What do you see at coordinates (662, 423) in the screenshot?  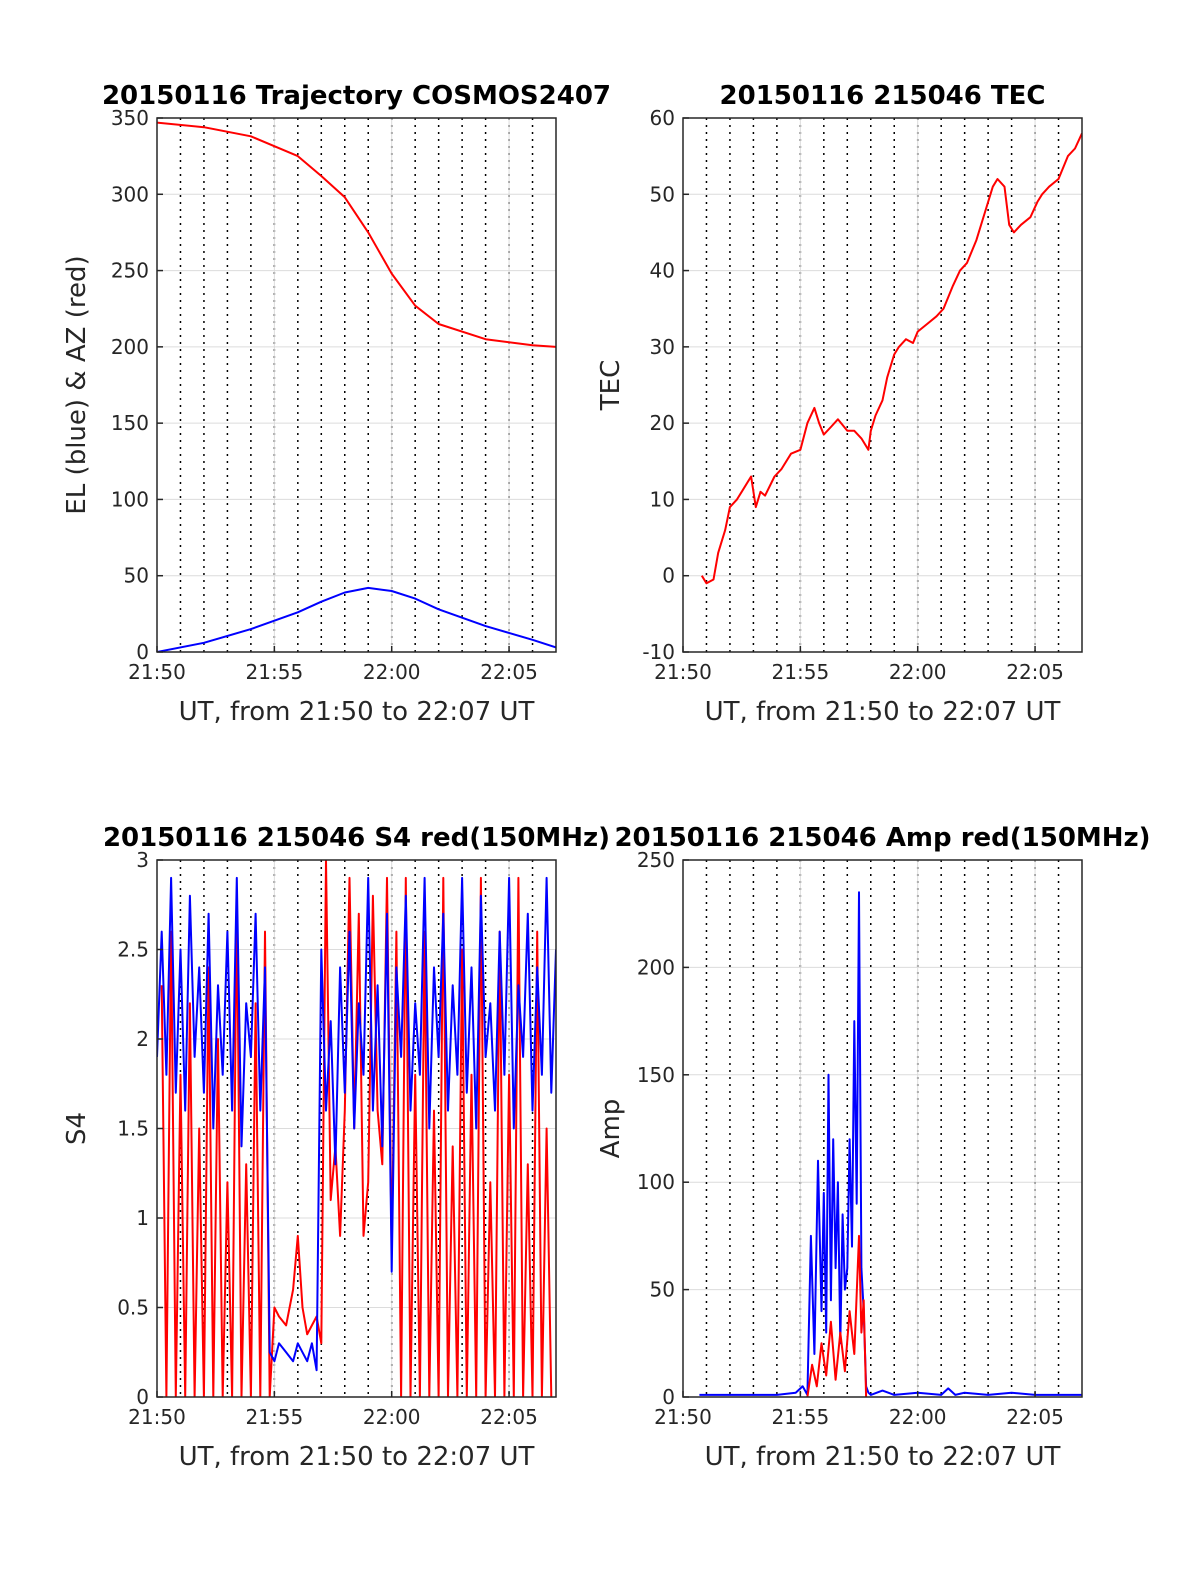 I see `y-tick-label: 20` at bounding box center [662, 423].